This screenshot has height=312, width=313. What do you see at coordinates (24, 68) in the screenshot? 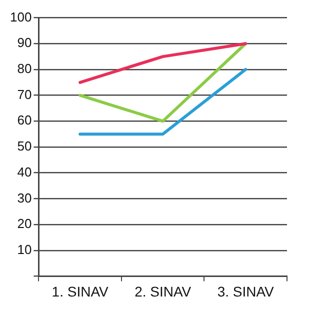
I see `y-tick-label: 80` at bounding box center [24, 68].